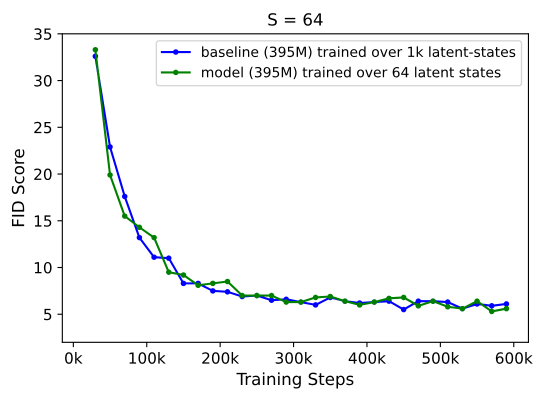 The height and width of the screenshot is (398, 542). I want to click on y-tick-label: 20, so click(43, 174).